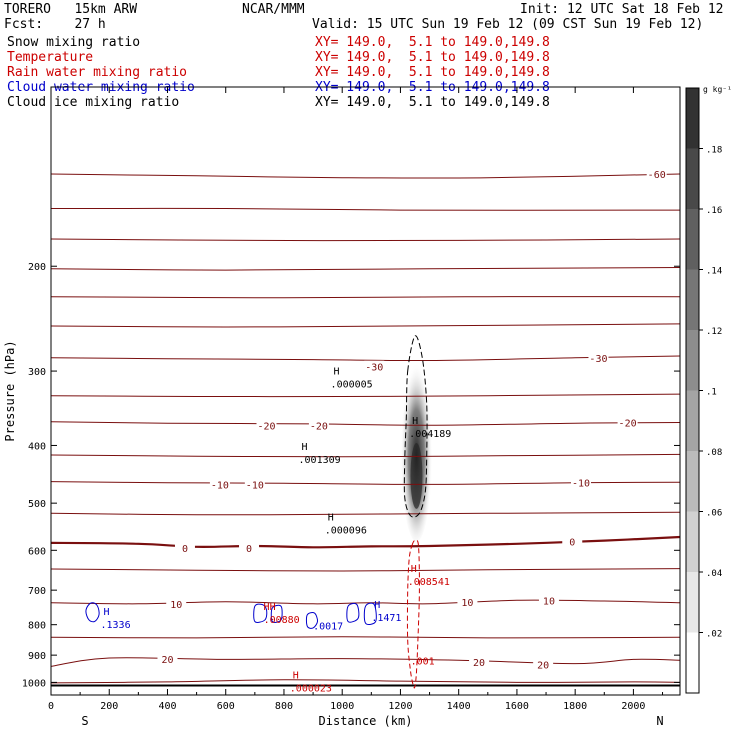 The image size is (740, 740). I want to click on org-label: NCAR/MMM, so click(273, 9).